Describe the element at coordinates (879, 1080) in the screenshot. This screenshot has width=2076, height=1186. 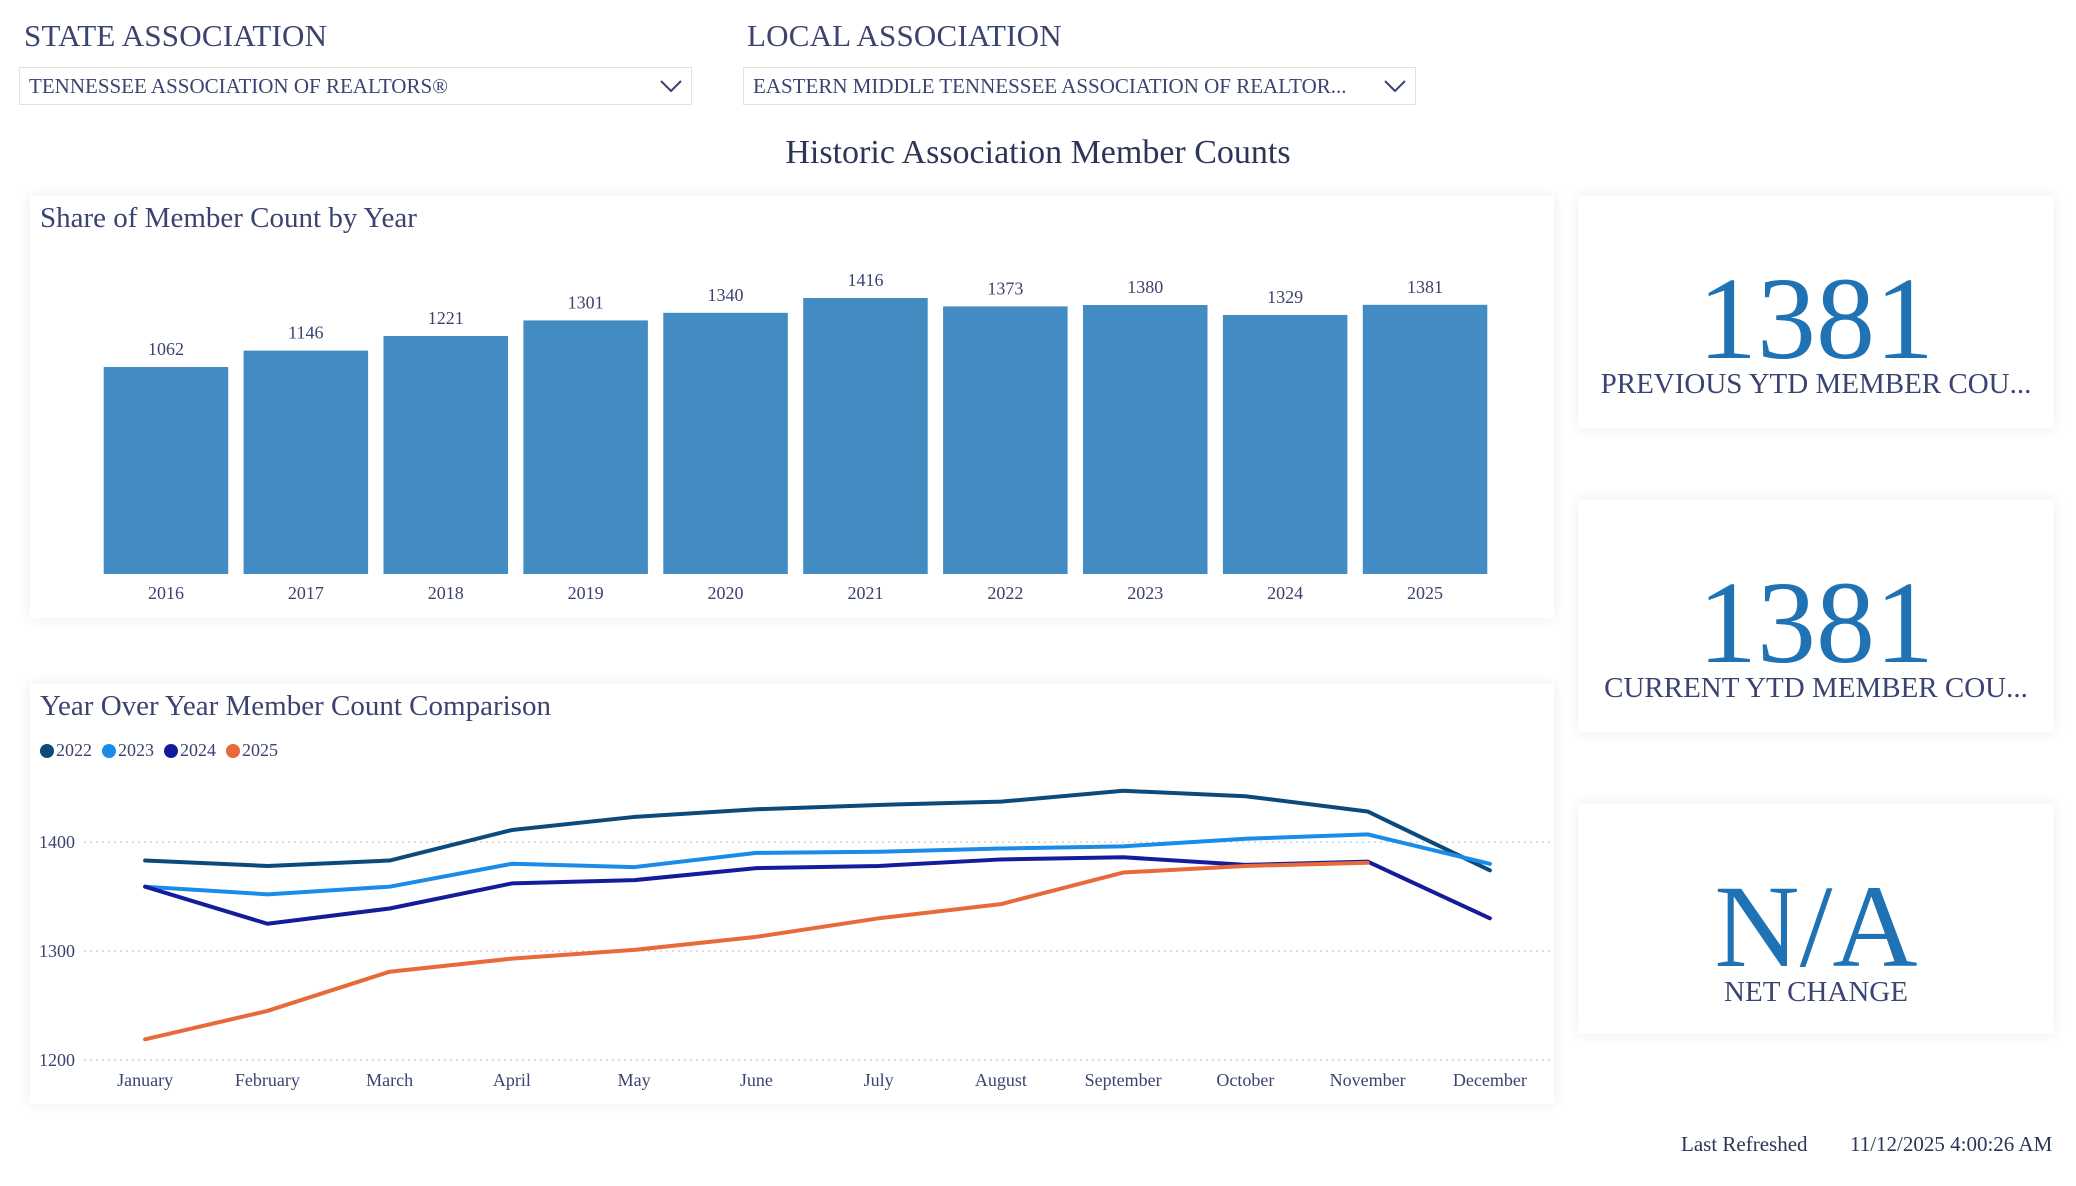
I see `x-tick-label: July` at that location.